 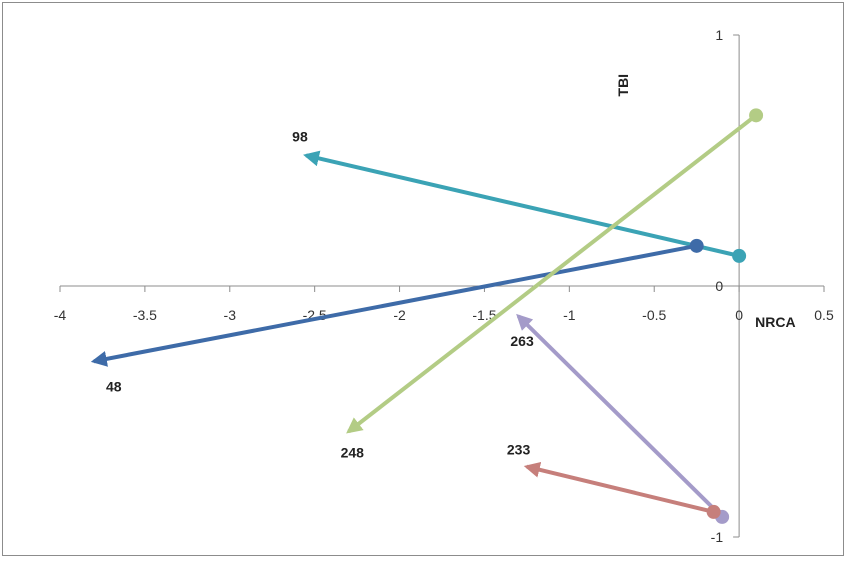 I want to click on series-arrow-233: 233, so click(x=614, y=480).